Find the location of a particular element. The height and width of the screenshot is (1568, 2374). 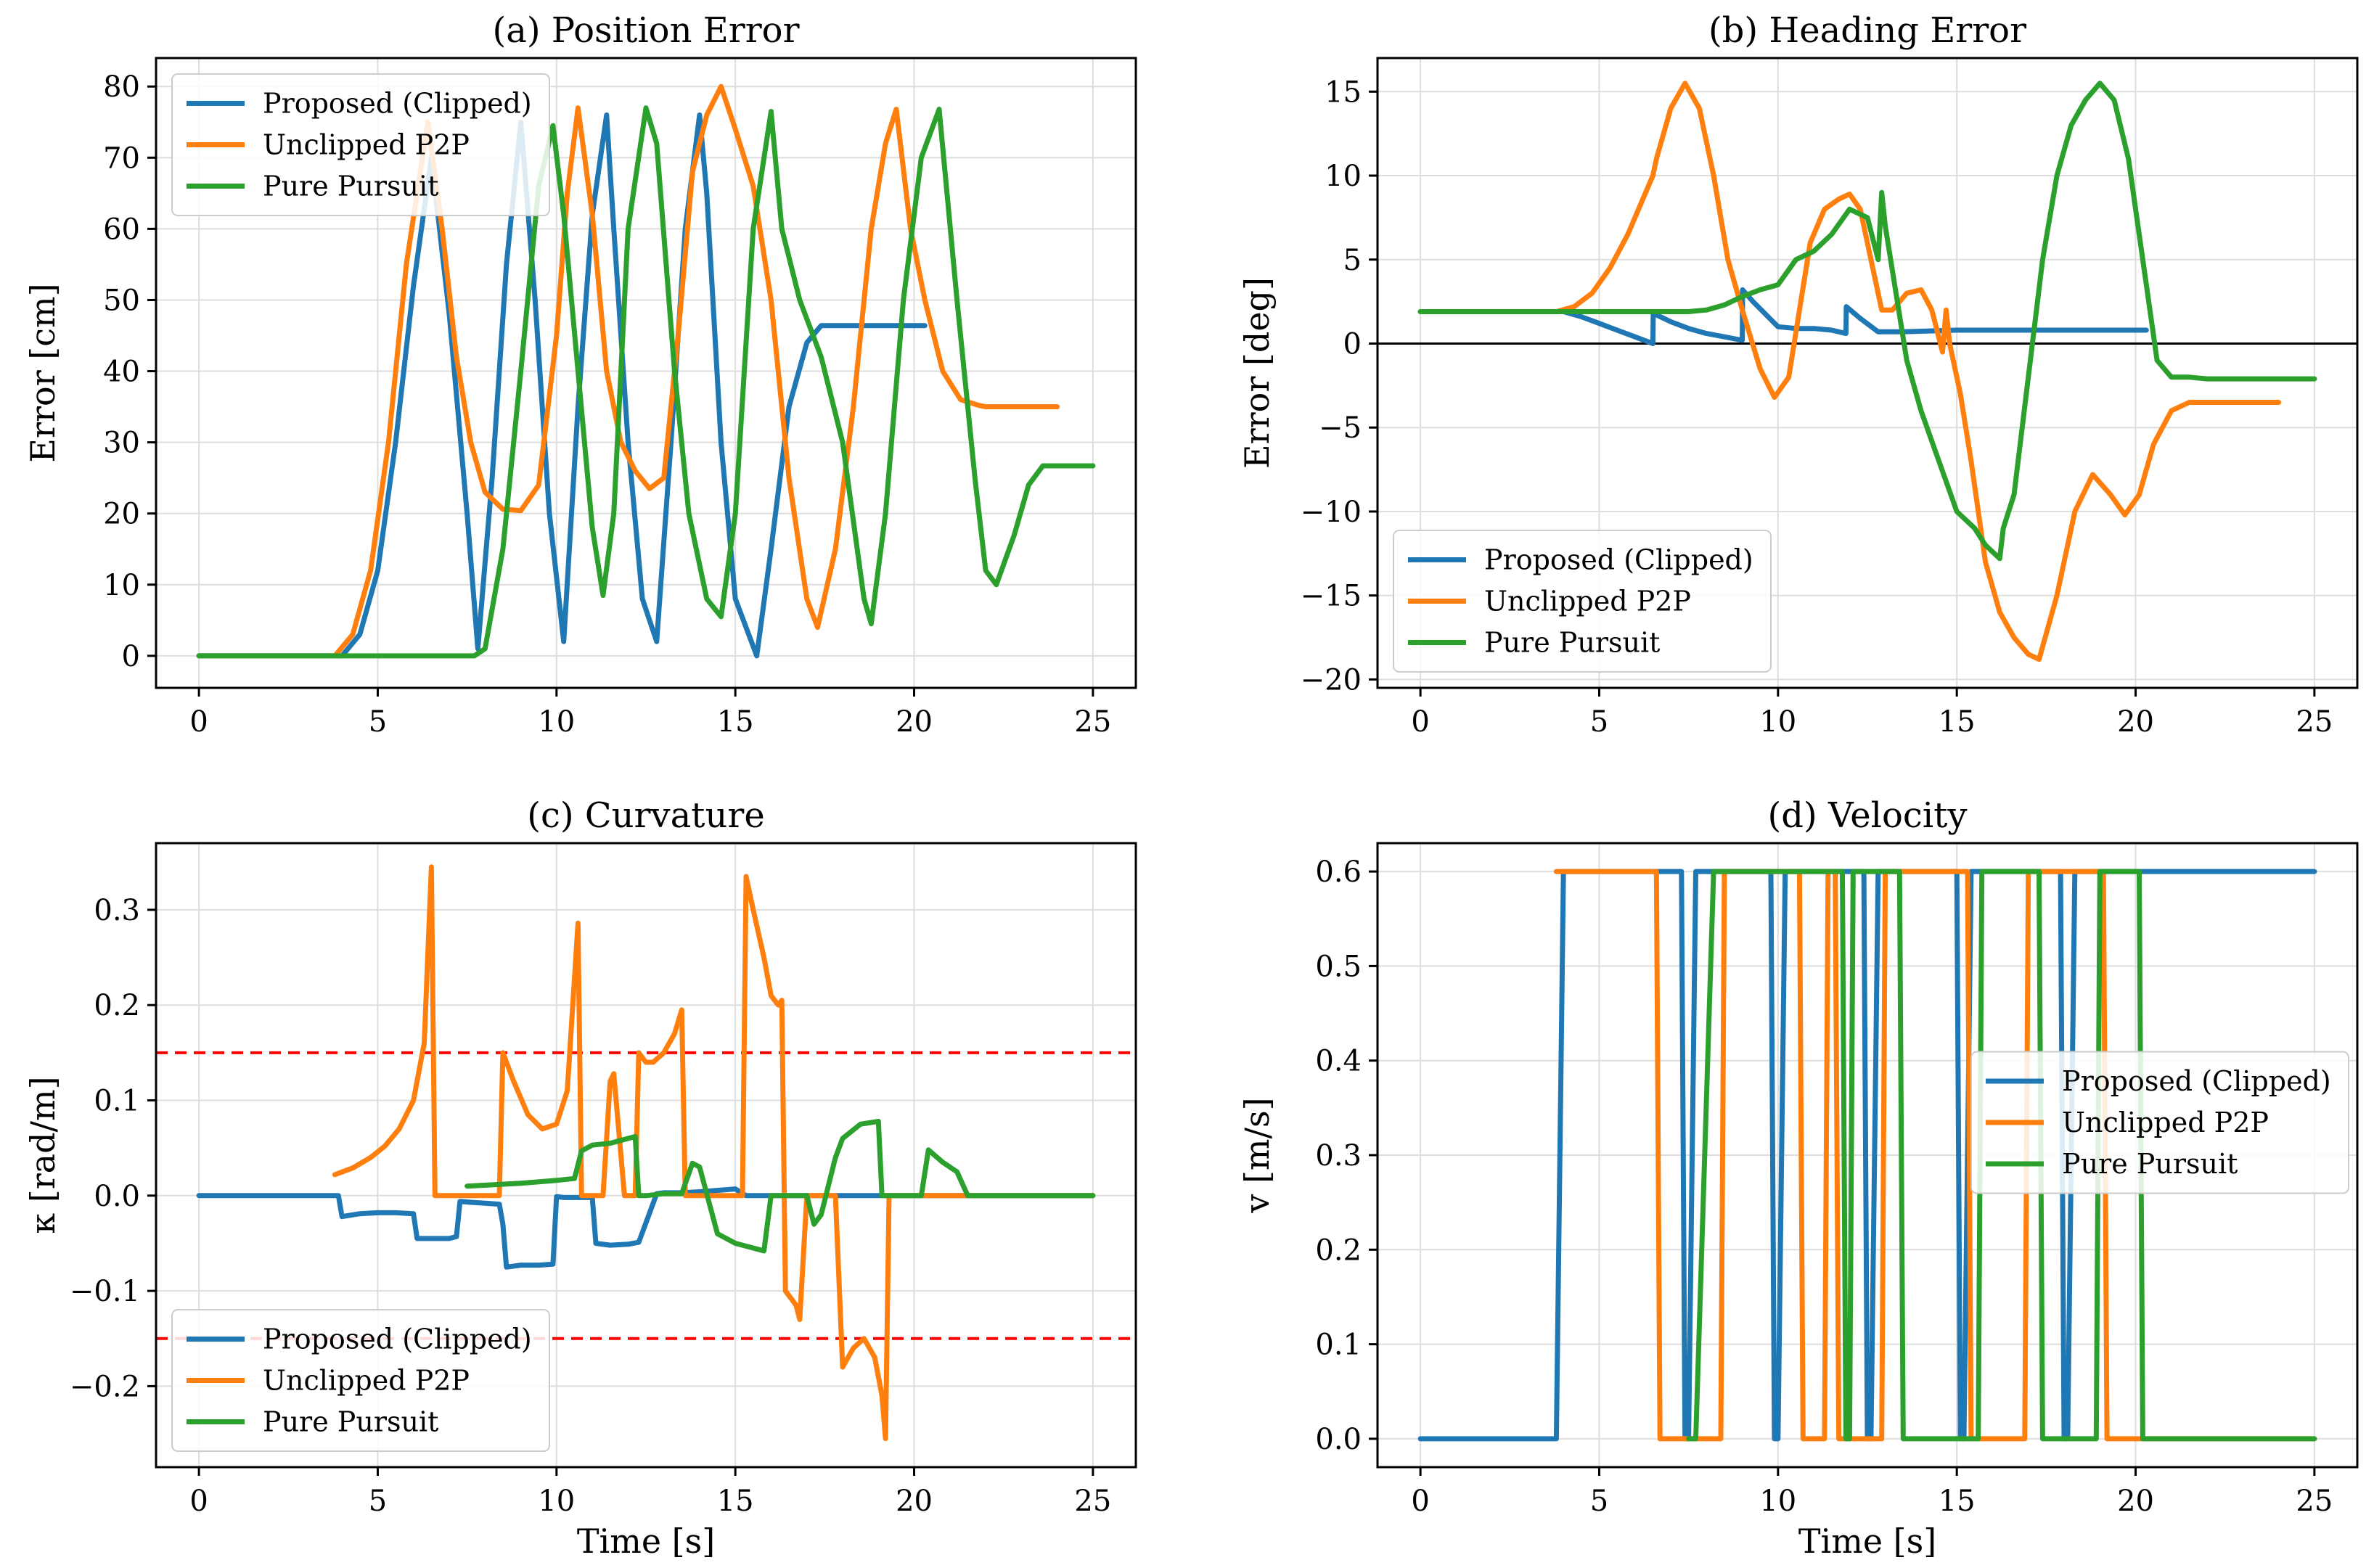

y-tick-label: 20 is located at coordinates (121, 514).